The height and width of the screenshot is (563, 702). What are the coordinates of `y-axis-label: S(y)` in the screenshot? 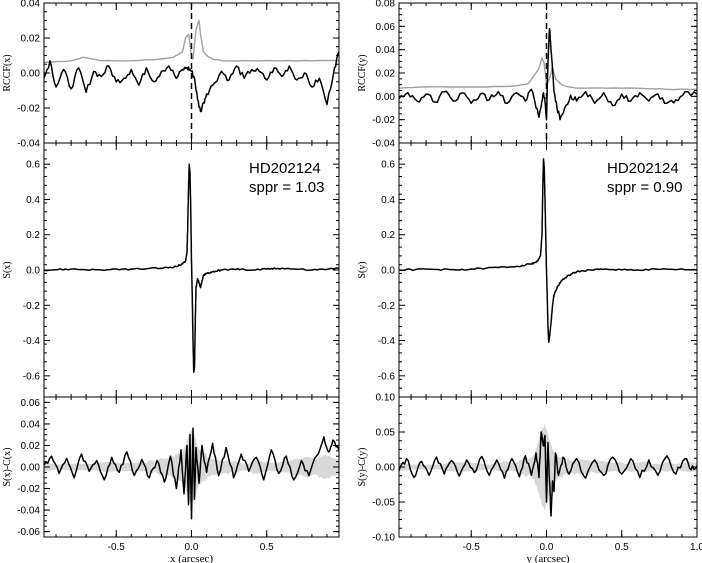 It's located at (362, 269).